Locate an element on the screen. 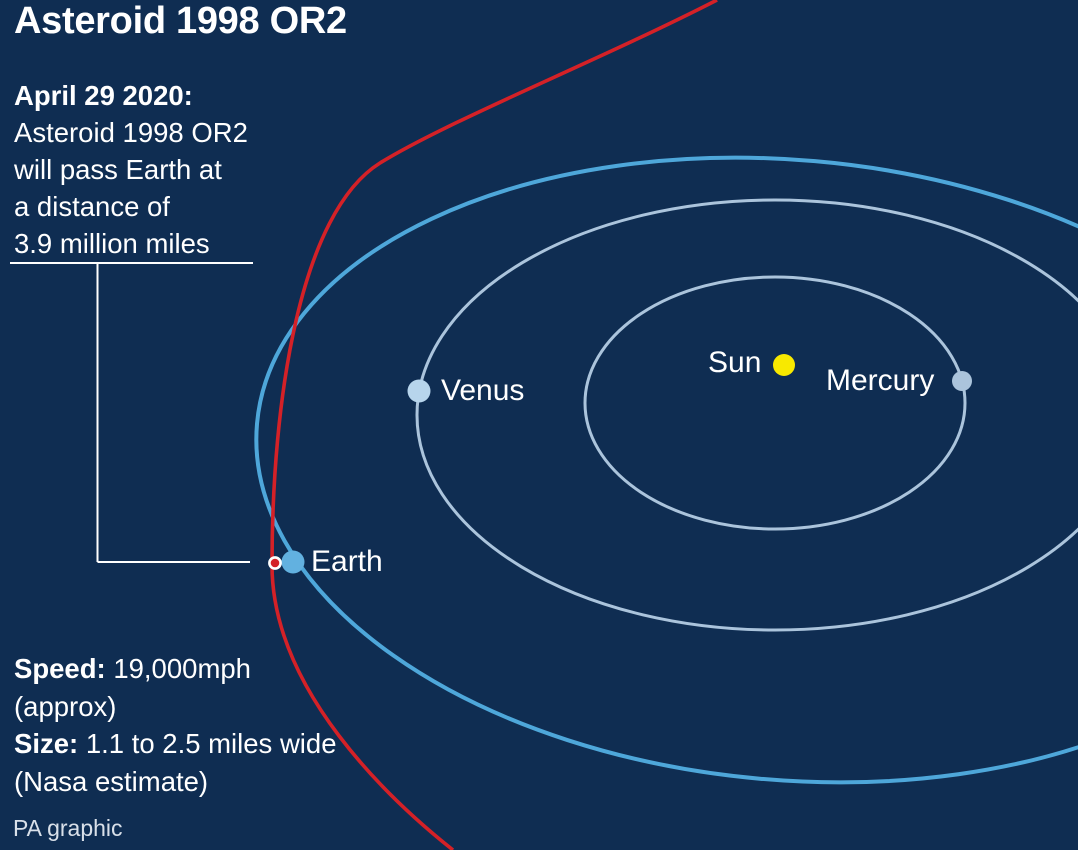 The image size is (1078, 850). speed-label: Speed: is located at coordinates (60, 668).